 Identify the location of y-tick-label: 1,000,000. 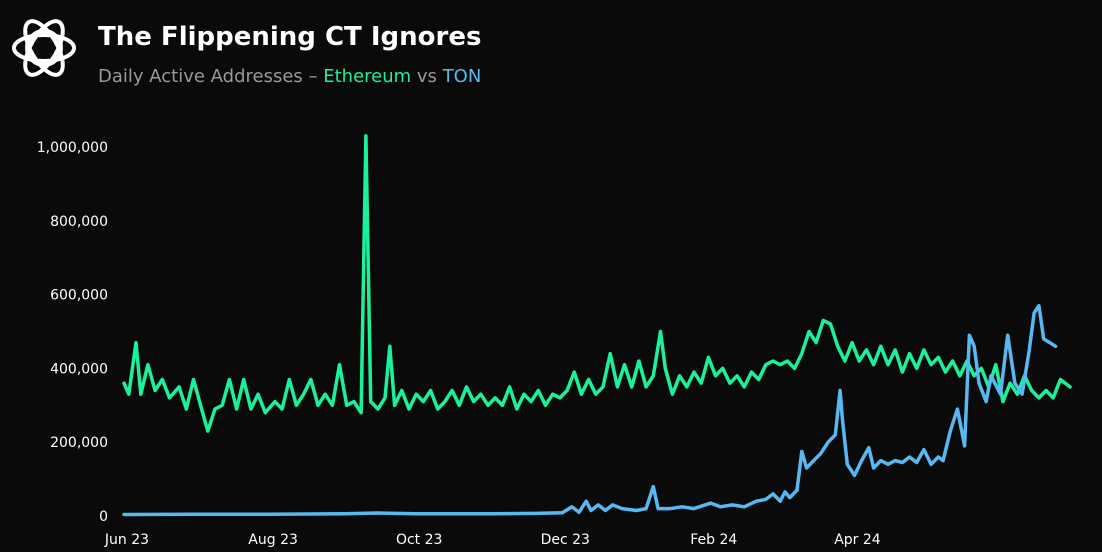
(72, 148).